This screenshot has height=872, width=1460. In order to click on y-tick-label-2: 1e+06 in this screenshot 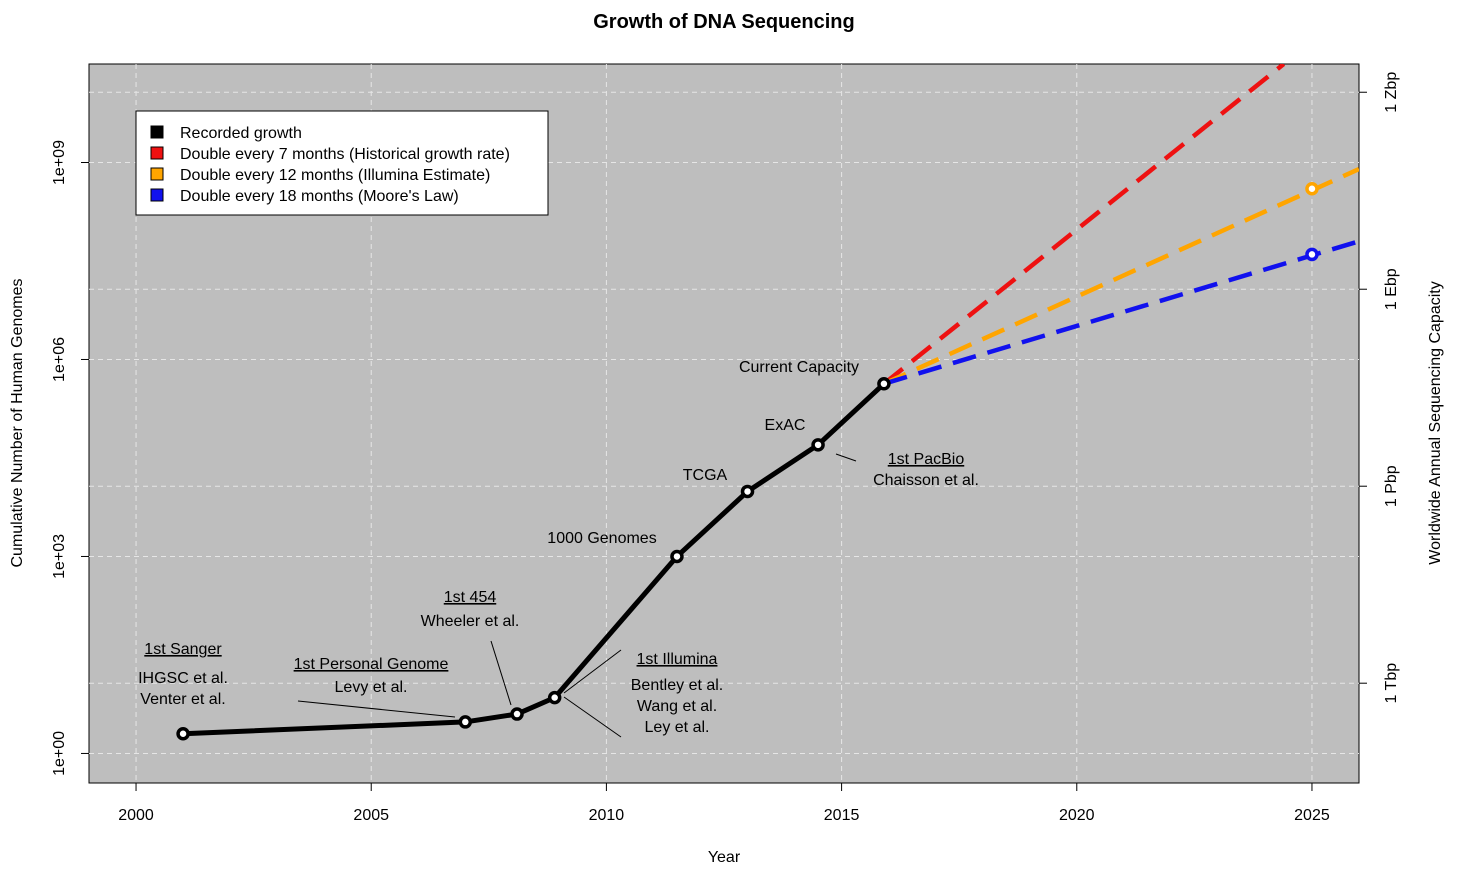, I will do `click(59, 359)`.